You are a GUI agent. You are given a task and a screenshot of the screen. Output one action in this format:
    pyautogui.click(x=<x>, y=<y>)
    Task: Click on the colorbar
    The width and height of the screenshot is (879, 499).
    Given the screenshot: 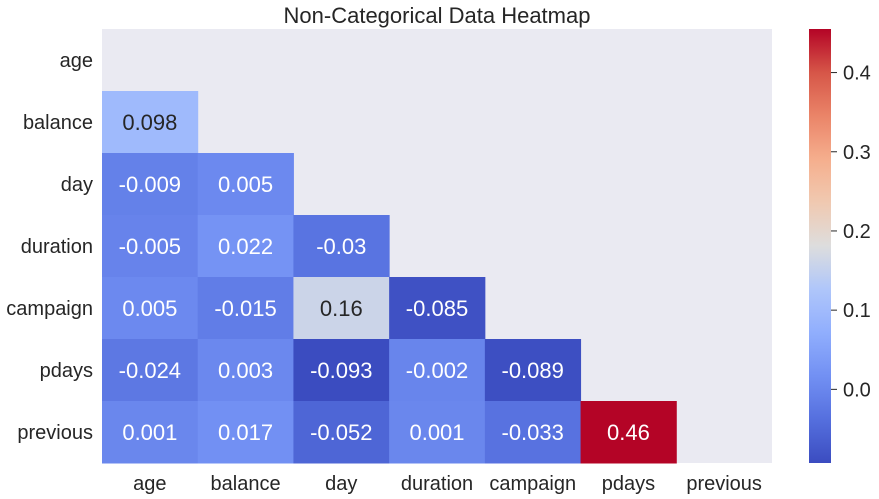 What is the action you would take?
    pyautogui.click(x=820, y=246)
    